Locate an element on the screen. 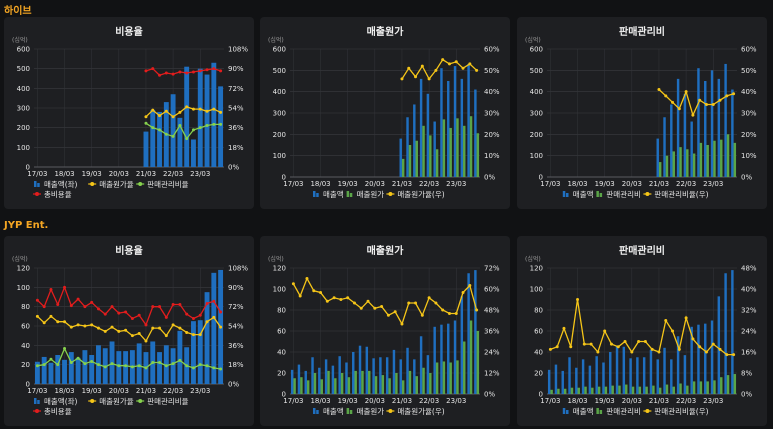  section-title-jyp: JYP Ent. is located at coordinates (26, 225).